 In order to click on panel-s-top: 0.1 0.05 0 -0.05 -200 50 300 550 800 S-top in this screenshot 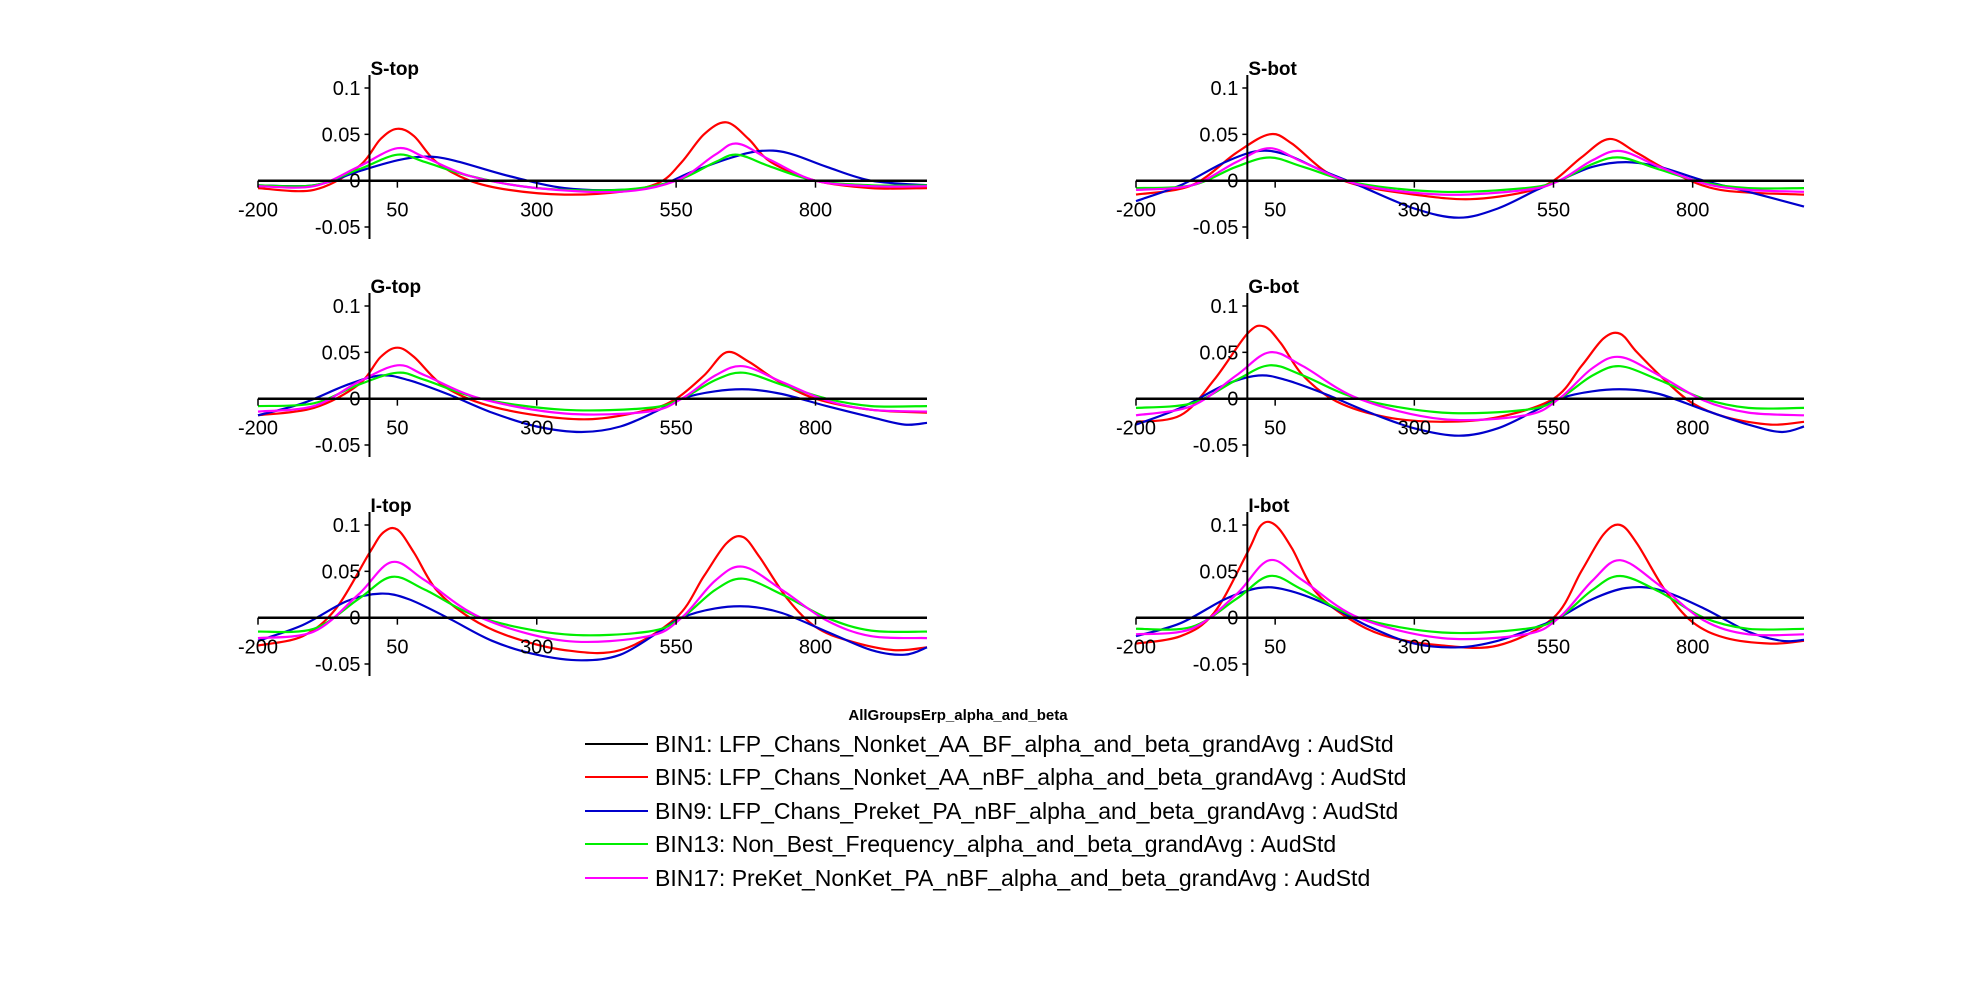, I will do `click(583, 149)`.